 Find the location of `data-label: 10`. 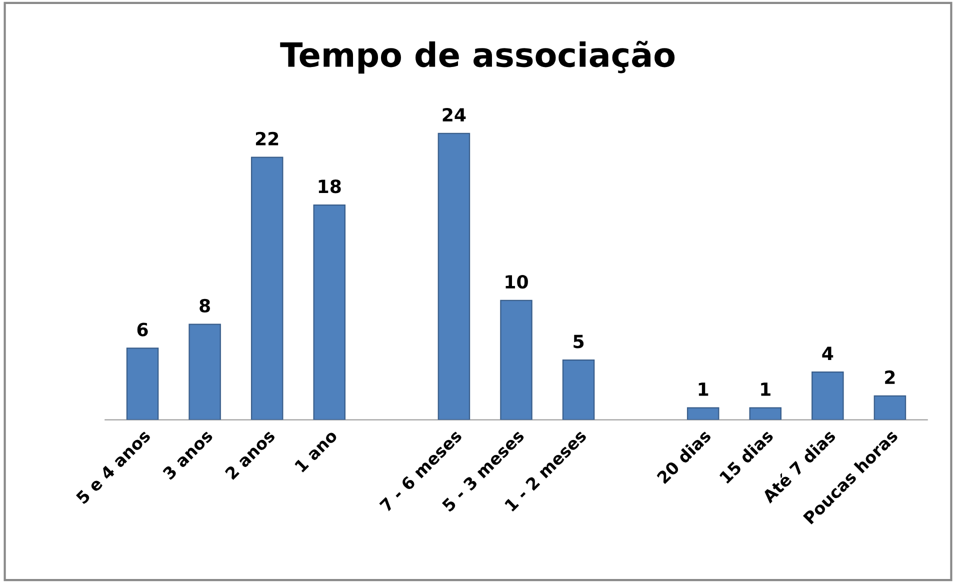

data-label: 10 is located at coordinates (517, 281).